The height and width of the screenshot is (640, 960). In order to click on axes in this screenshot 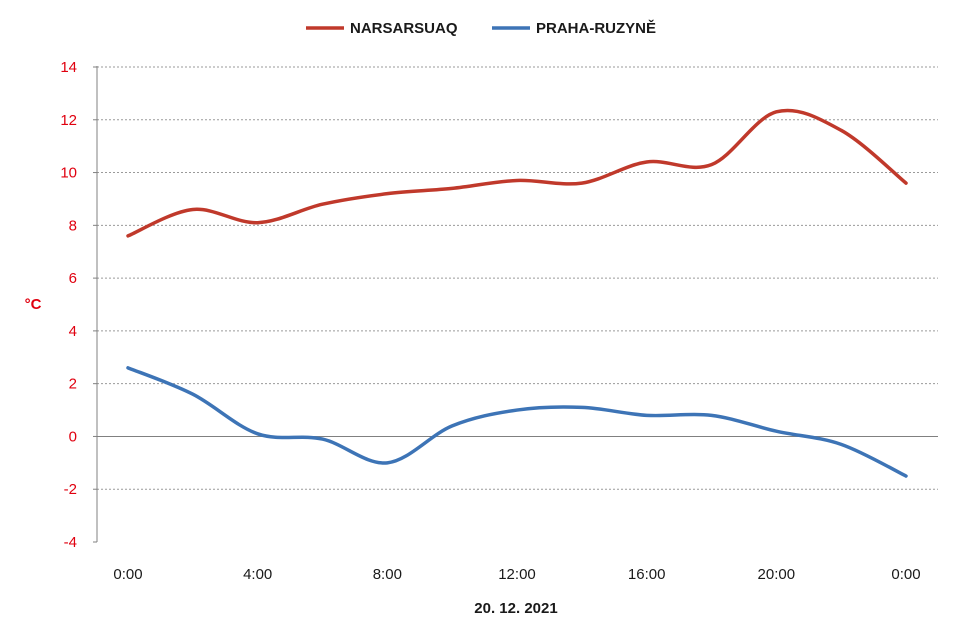, I will do `click(95, 304)`.